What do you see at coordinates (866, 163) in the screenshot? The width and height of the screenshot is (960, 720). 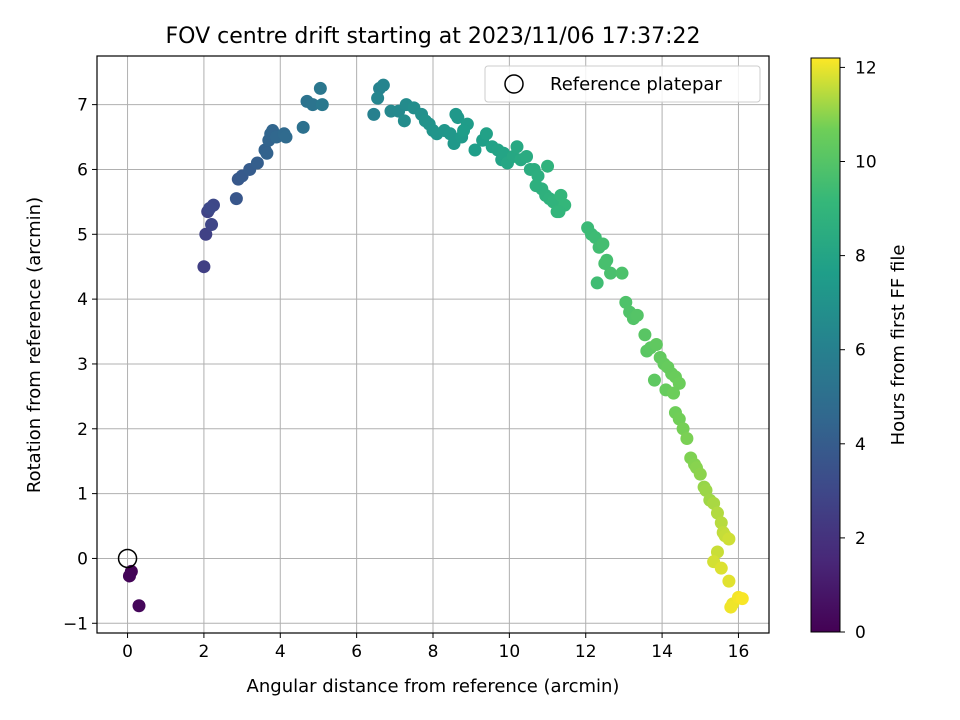 I see `colorbar-tick-label: 10` at bounding box center [866, 163].